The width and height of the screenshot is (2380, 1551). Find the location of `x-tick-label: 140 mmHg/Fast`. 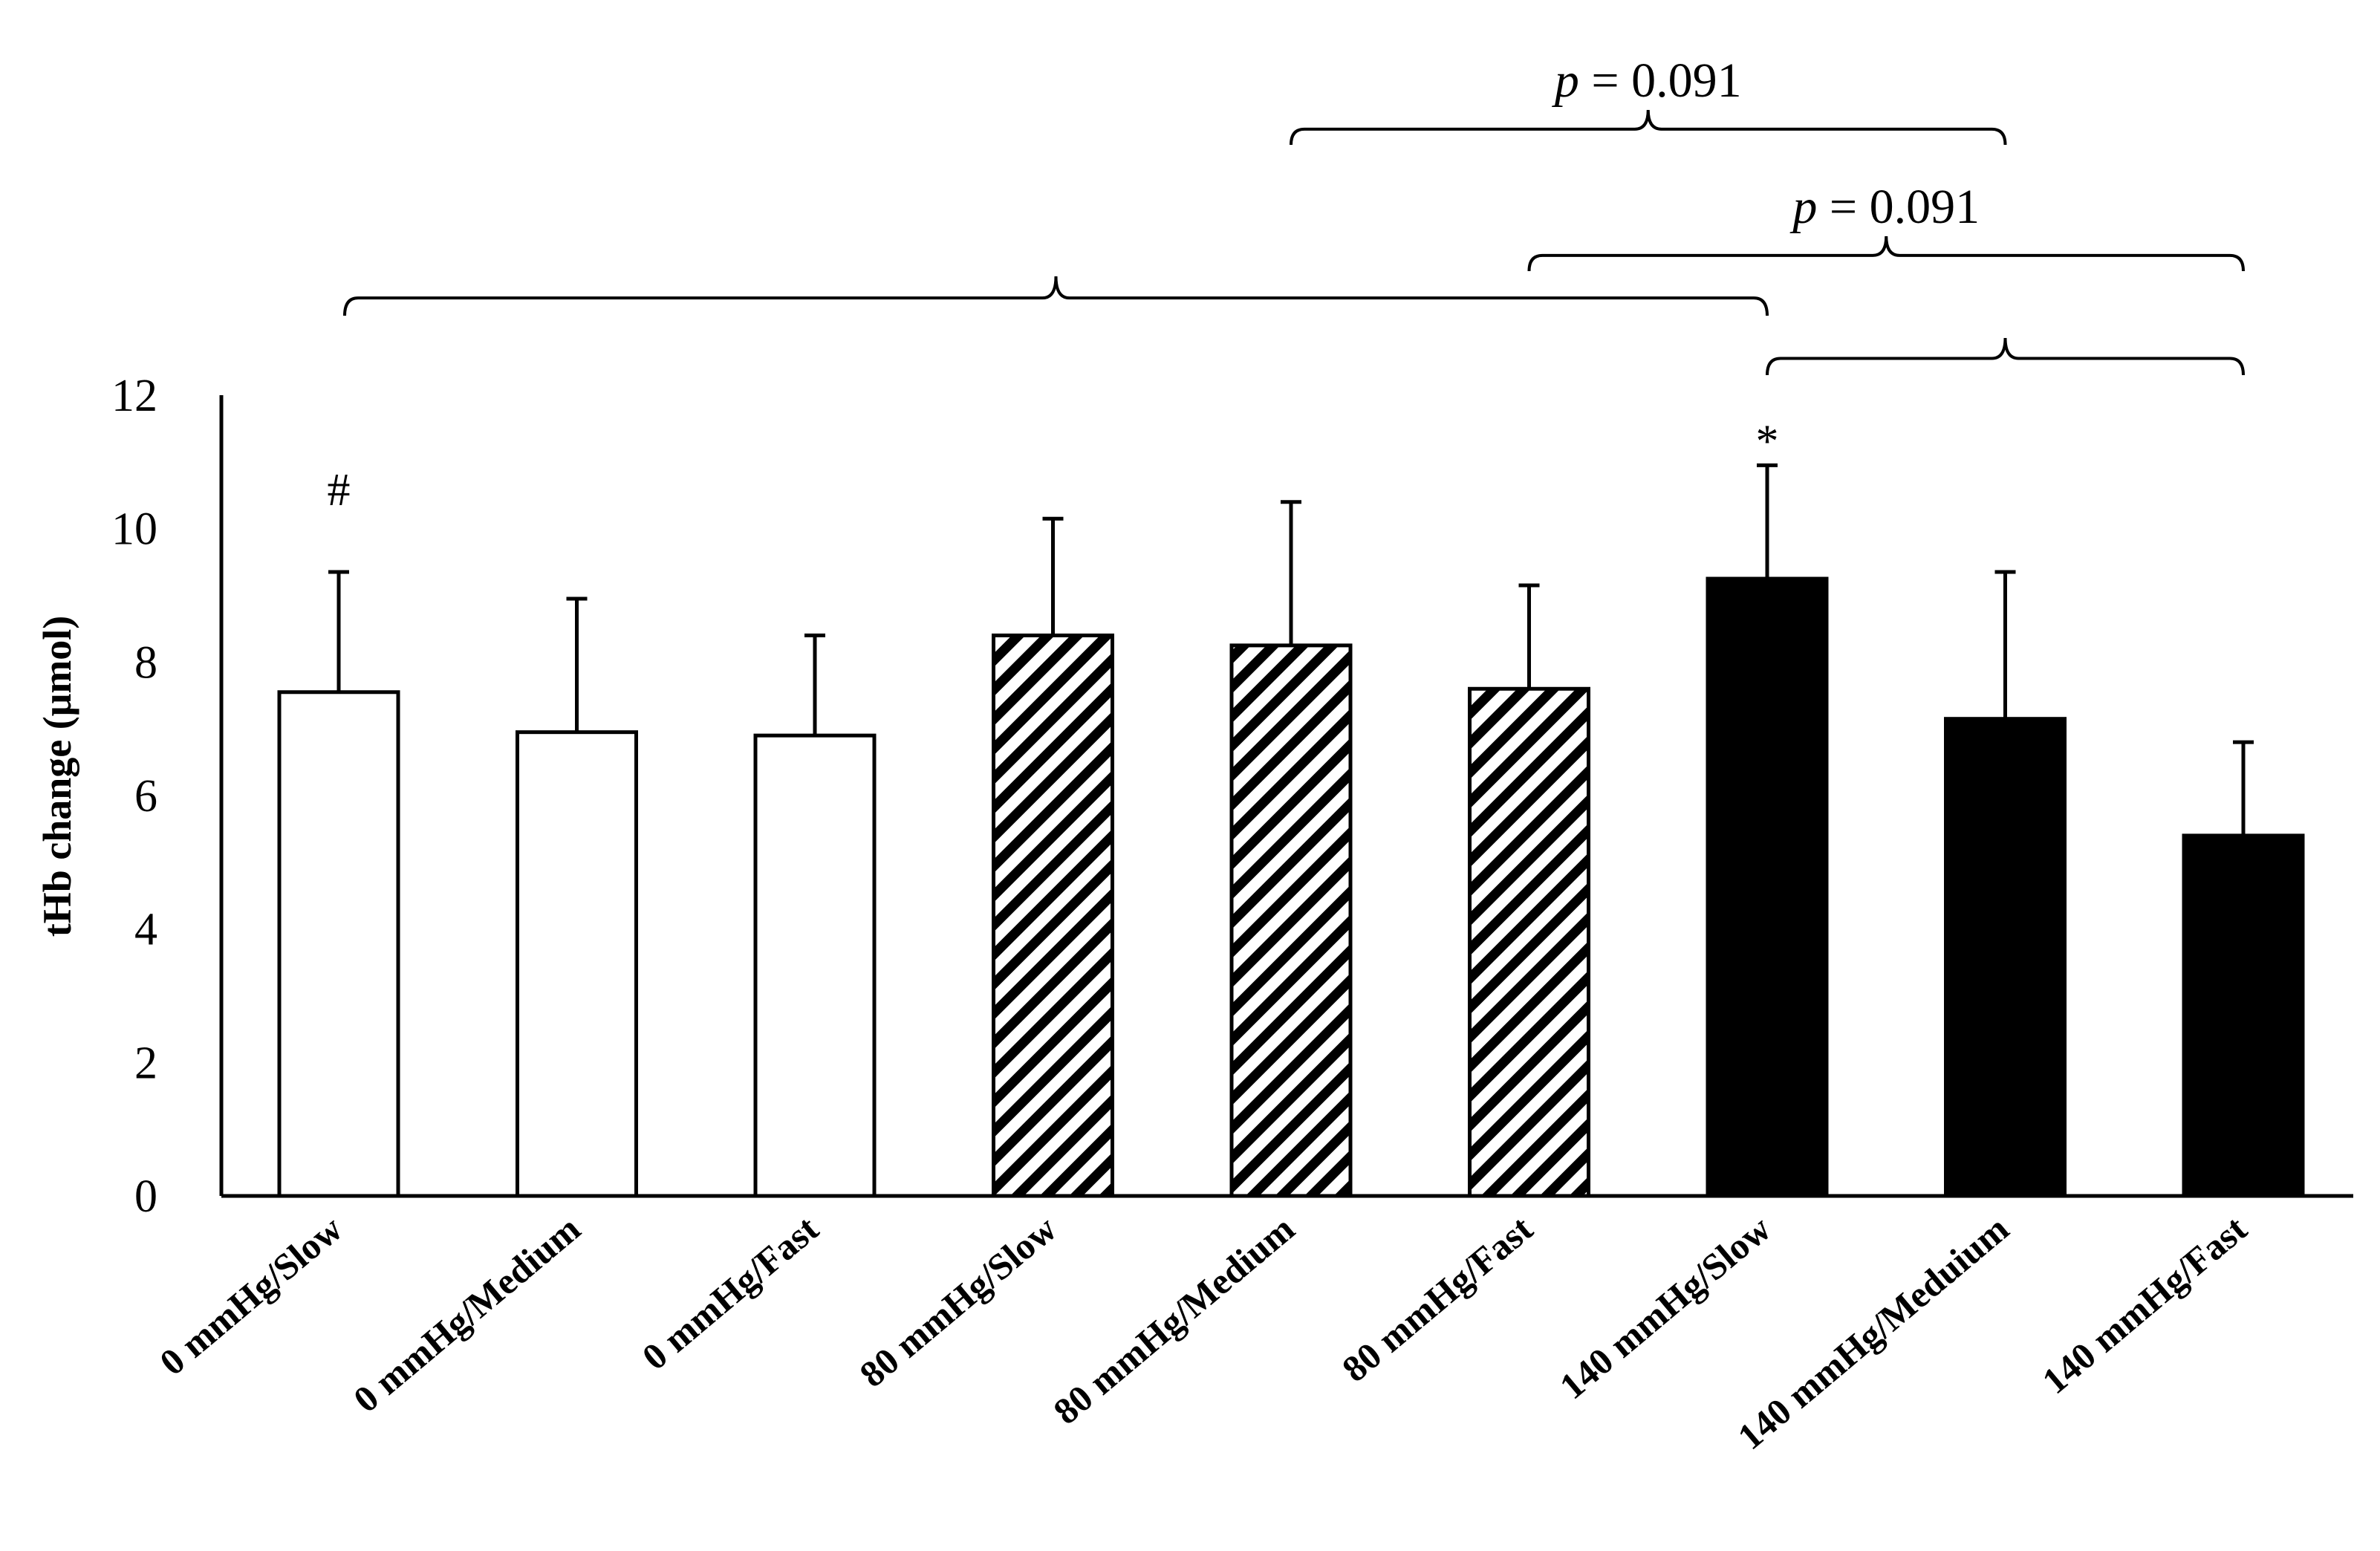

x-tick-label: 140 mmHg/Fast is located at coordinates (2144, 1304).